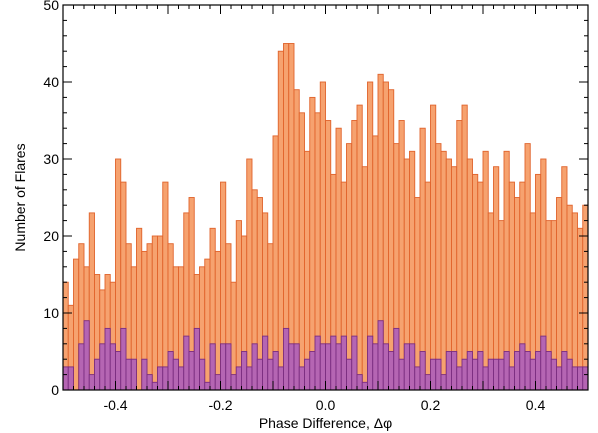  Describe the element at coordinates (270, 374) in the screenshot. I see `bar-series1-bin39` at that location.